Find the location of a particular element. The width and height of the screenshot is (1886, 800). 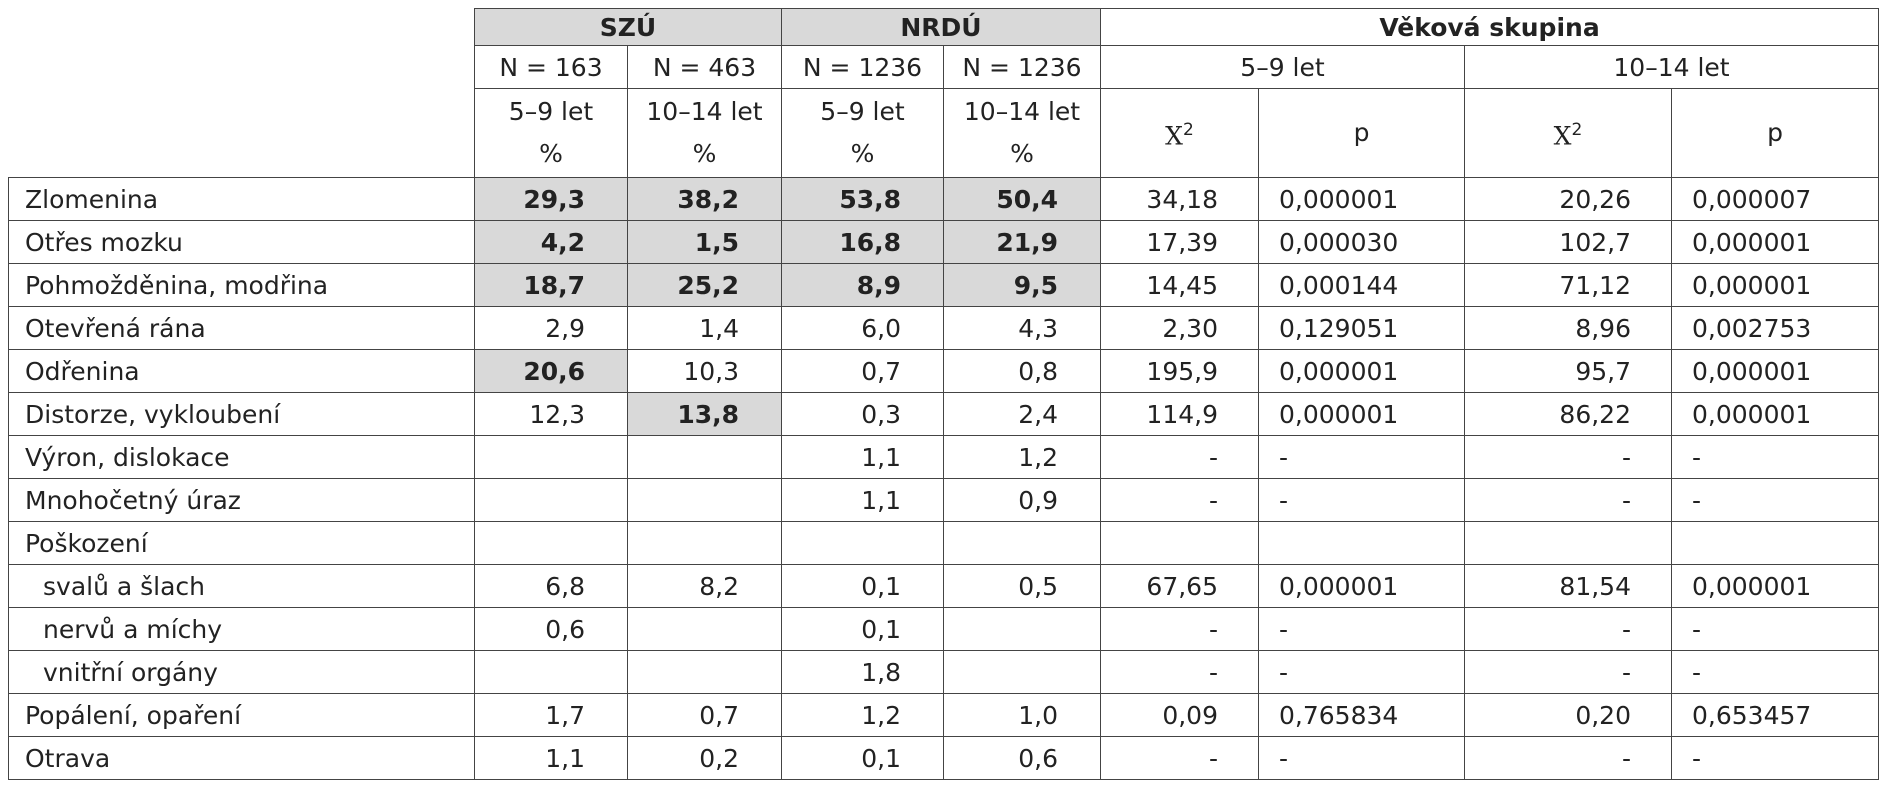

sample-size: N = 163 is located at coordinates (551, 67).